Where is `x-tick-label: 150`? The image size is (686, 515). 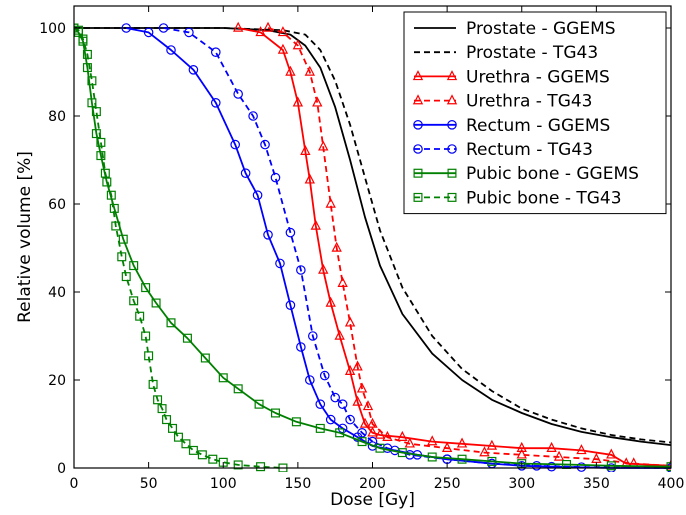 x-tick-label: 150 is located at coordinates (298, 484).